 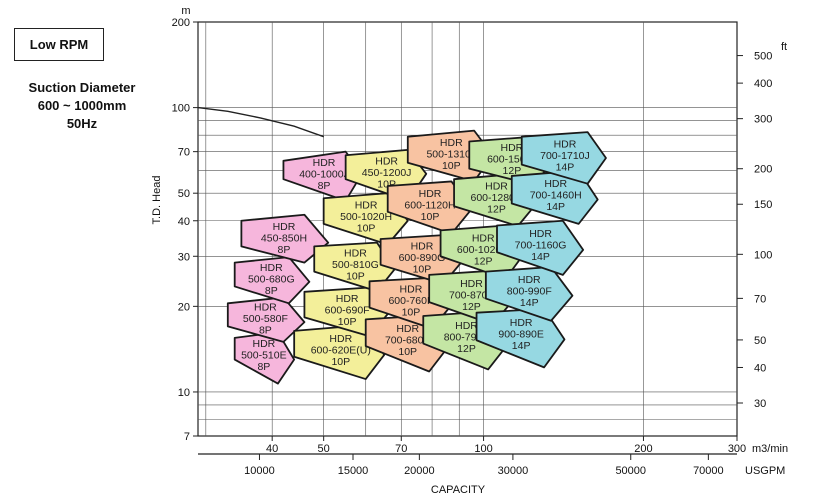 What do you see at coordinates (419, 471) in the screenshot?
I see `usgpm-tick-label: 20000` at bounding box center [419, 471].